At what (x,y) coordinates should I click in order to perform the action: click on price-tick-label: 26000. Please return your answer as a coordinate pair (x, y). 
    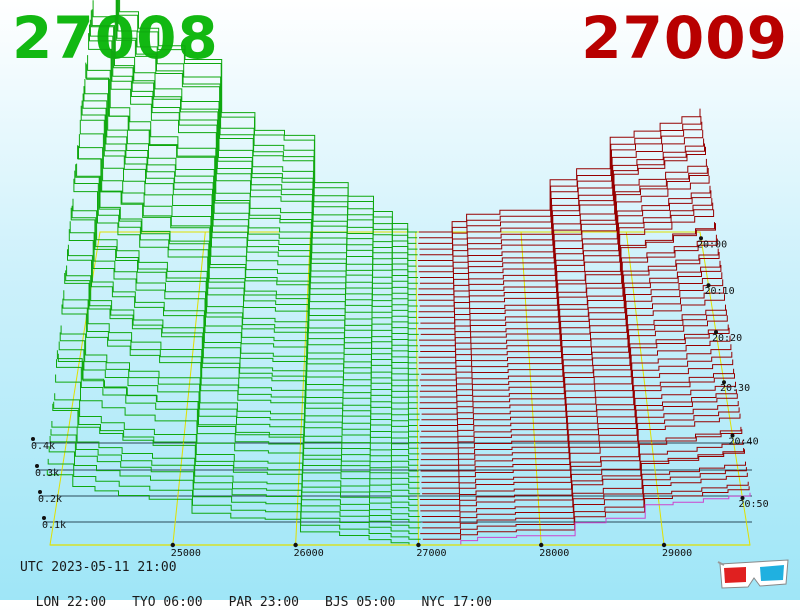
    Looking at the image, I should click on (309, 553).